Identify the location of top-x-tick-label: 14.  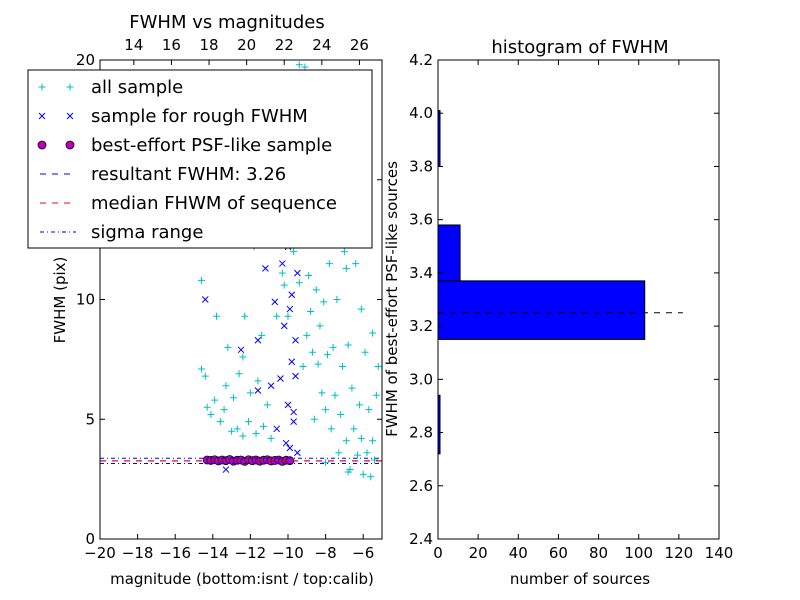
(133, 45).